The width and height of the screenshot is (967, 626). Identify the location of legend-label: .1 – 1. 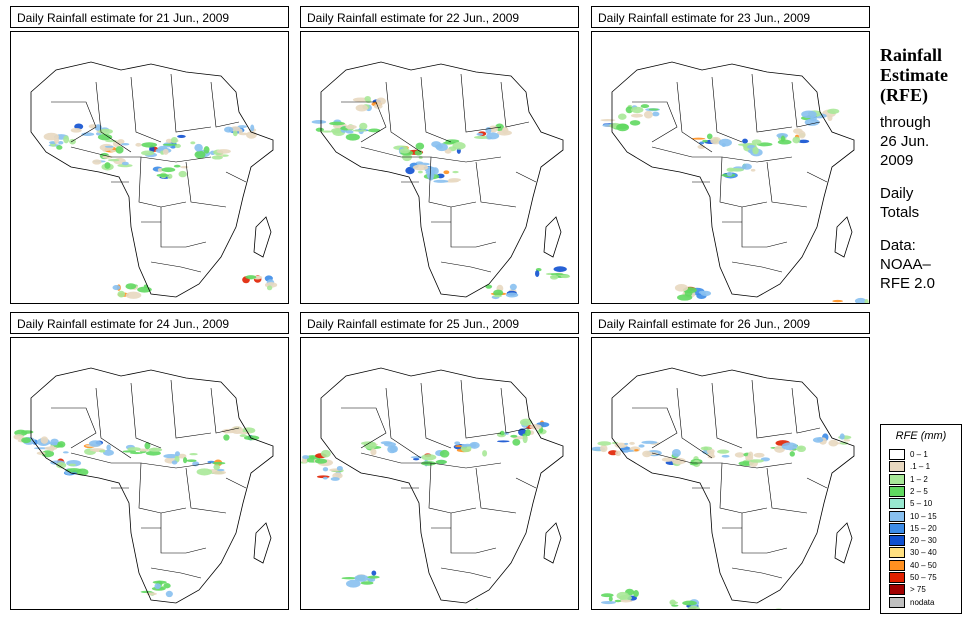
(920, 467).